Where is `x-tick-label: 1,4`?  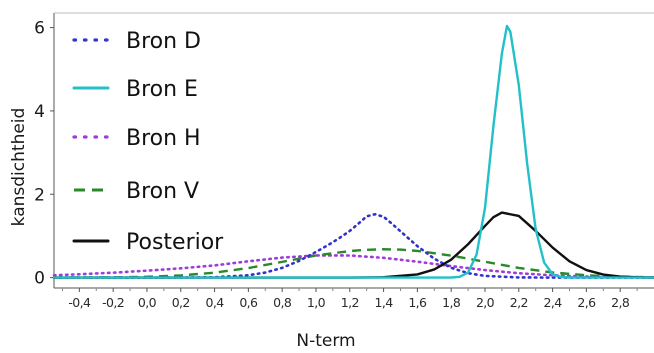
x-tick-label: 1,4 is located at coordinates (384, 302).